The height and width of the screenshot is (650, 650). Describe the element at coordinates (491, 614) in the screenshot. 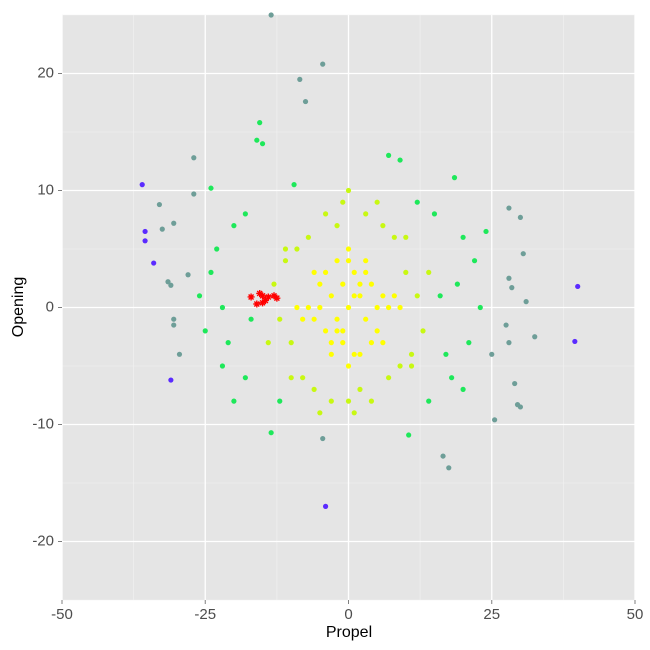

I see `x-tick-label: 25` at that location.